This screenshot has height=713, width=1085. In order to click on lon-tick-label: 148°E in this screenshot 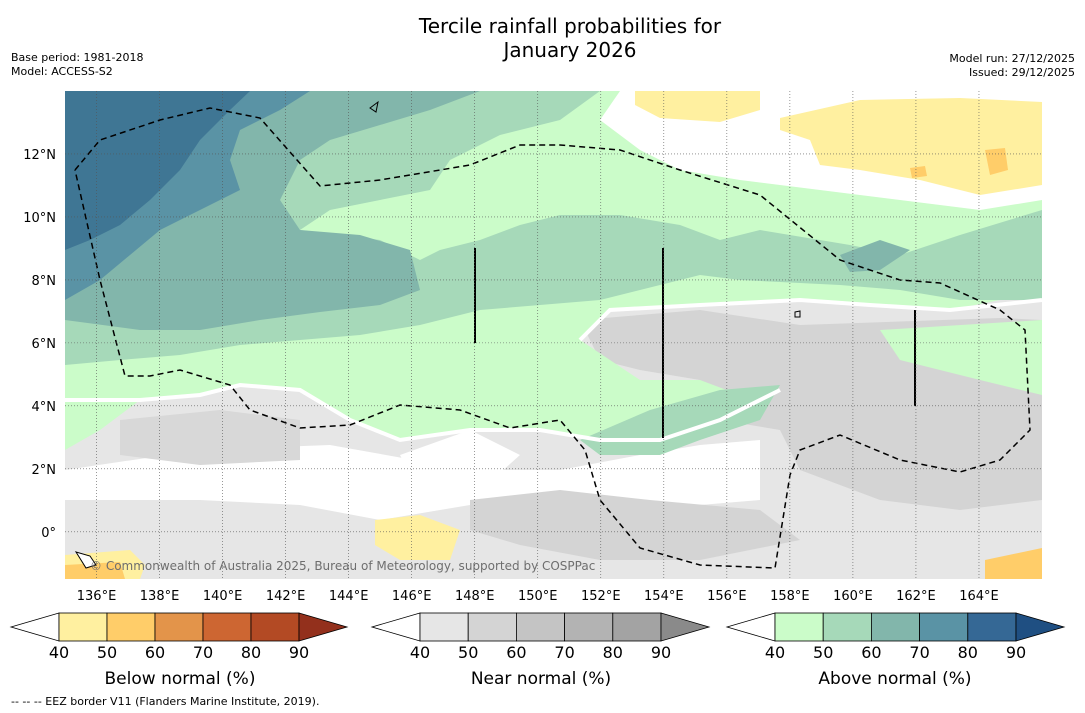, I will do `click(475, 596)`.